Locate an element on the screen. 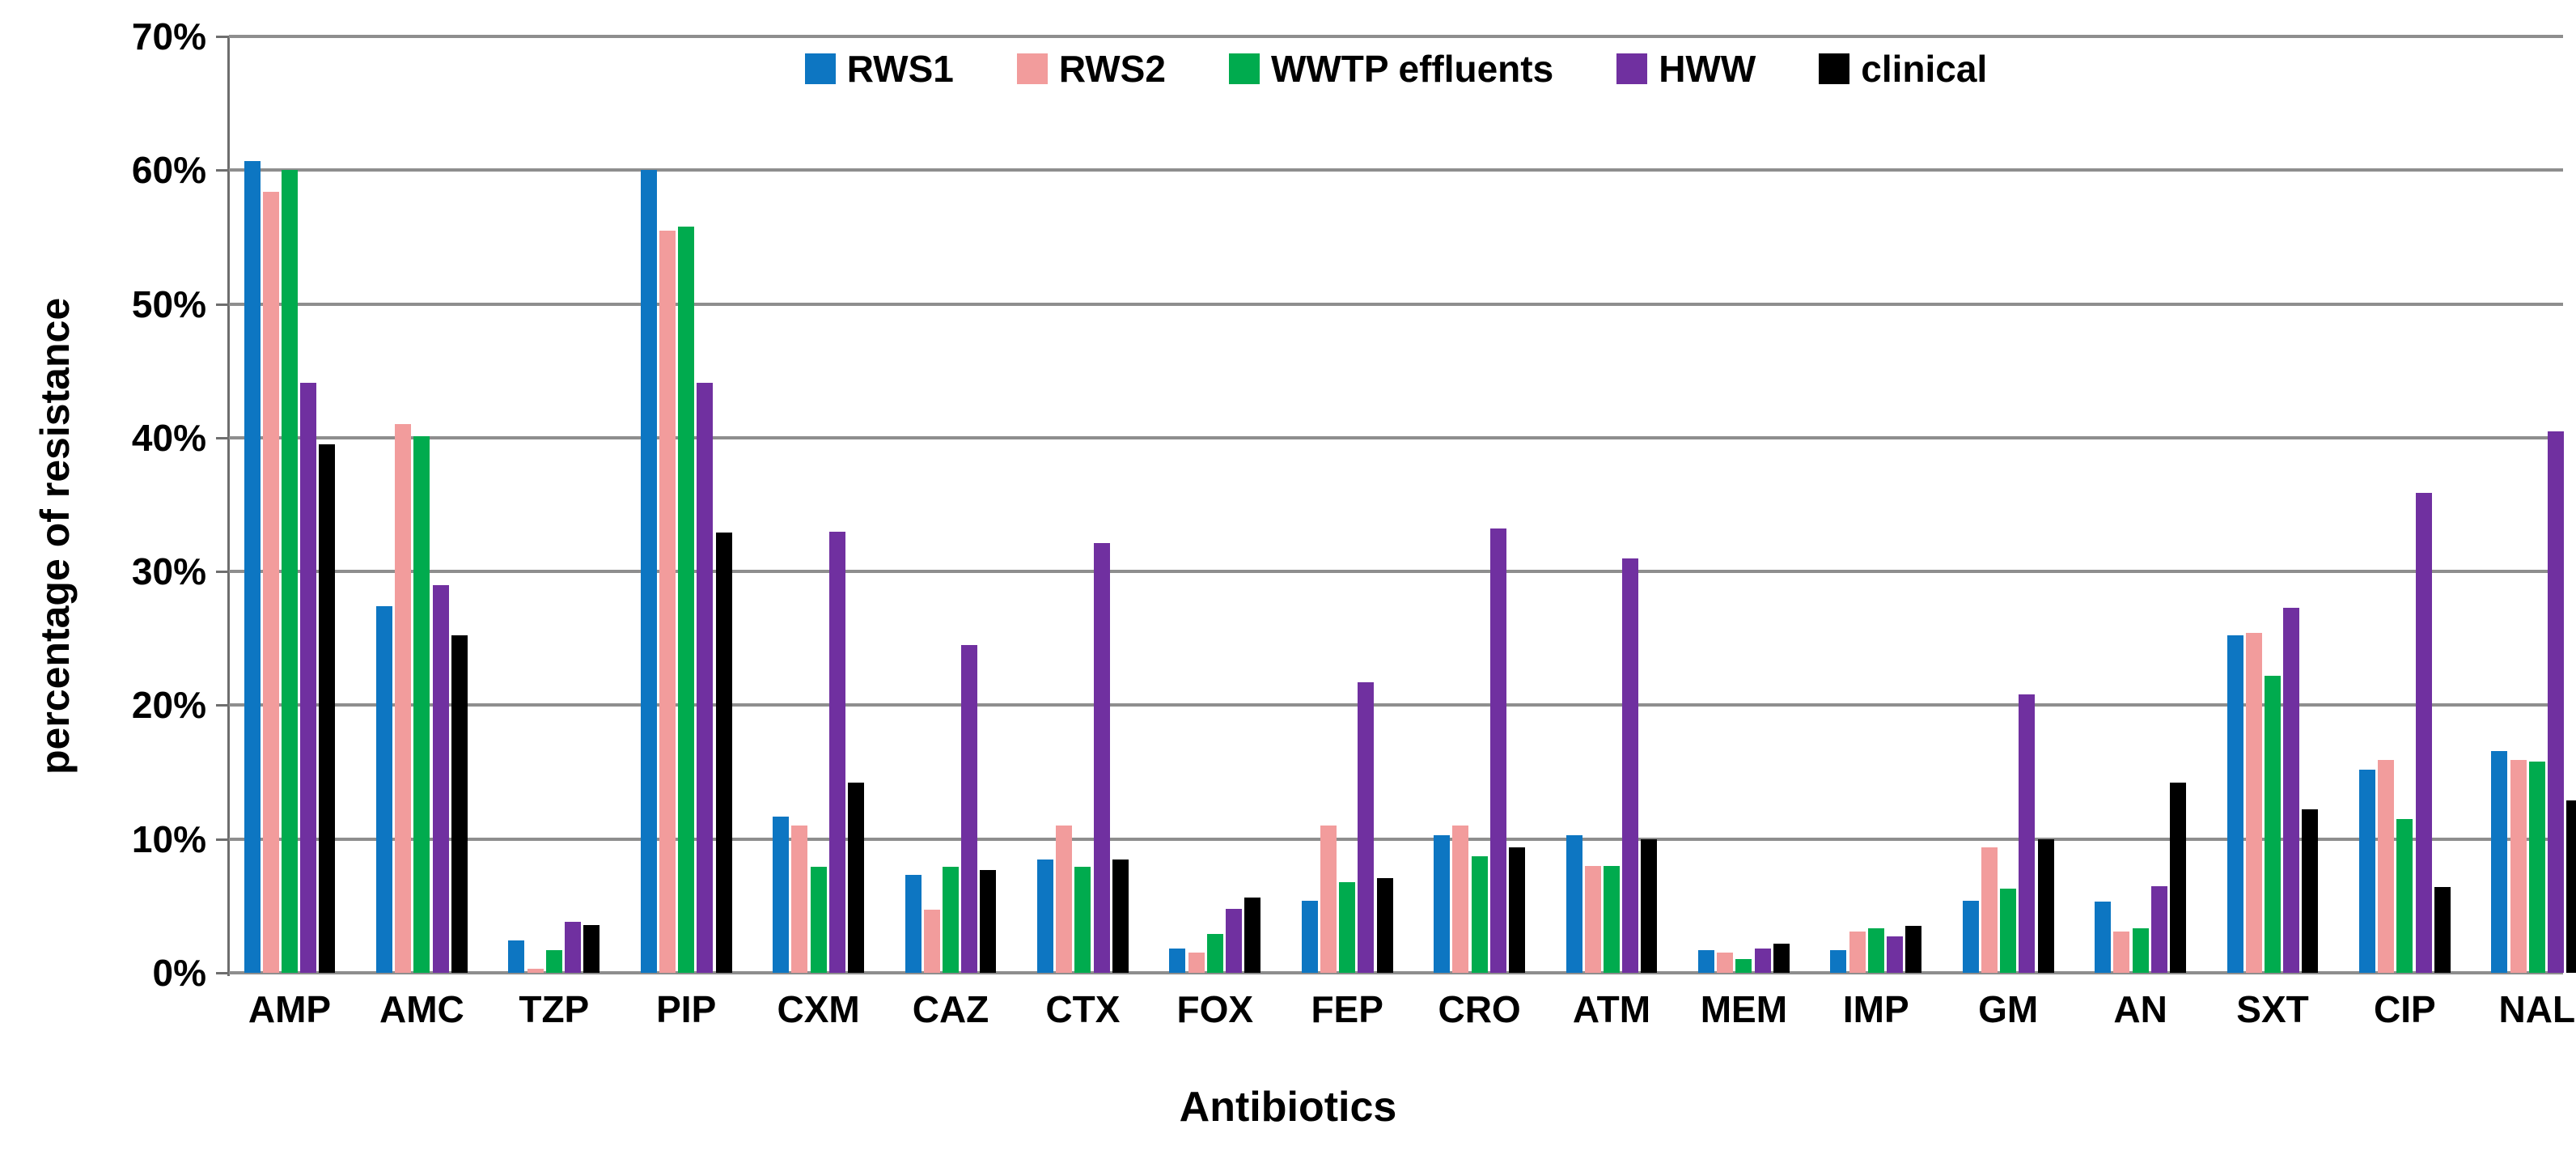 The width and height of the screenshot is (2576, 1163). category-label-GM: GM is located at coordinates (2008, 1009).